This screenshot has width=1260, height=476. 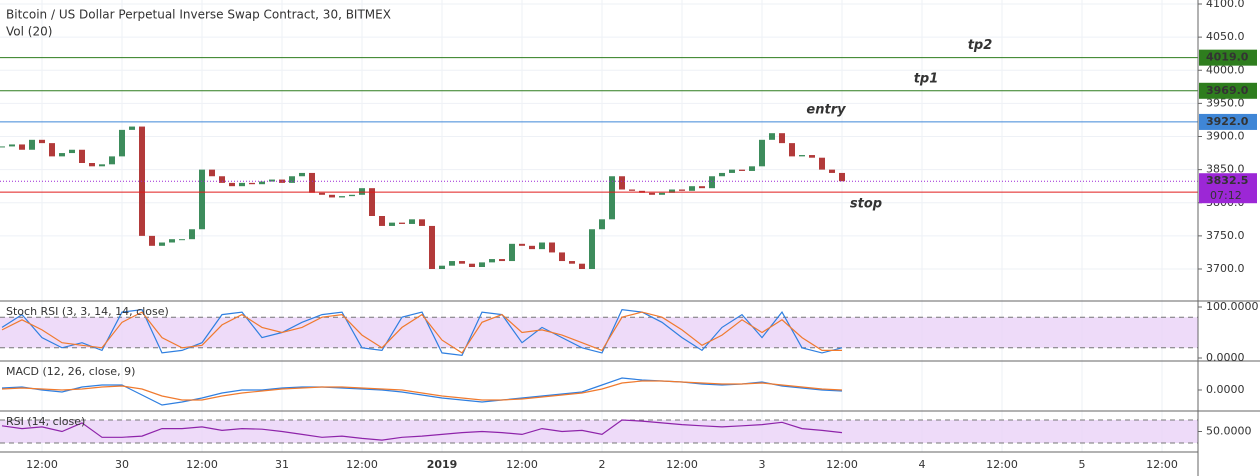 I want to click on level-name: tp1, so click(x=926, y=78).